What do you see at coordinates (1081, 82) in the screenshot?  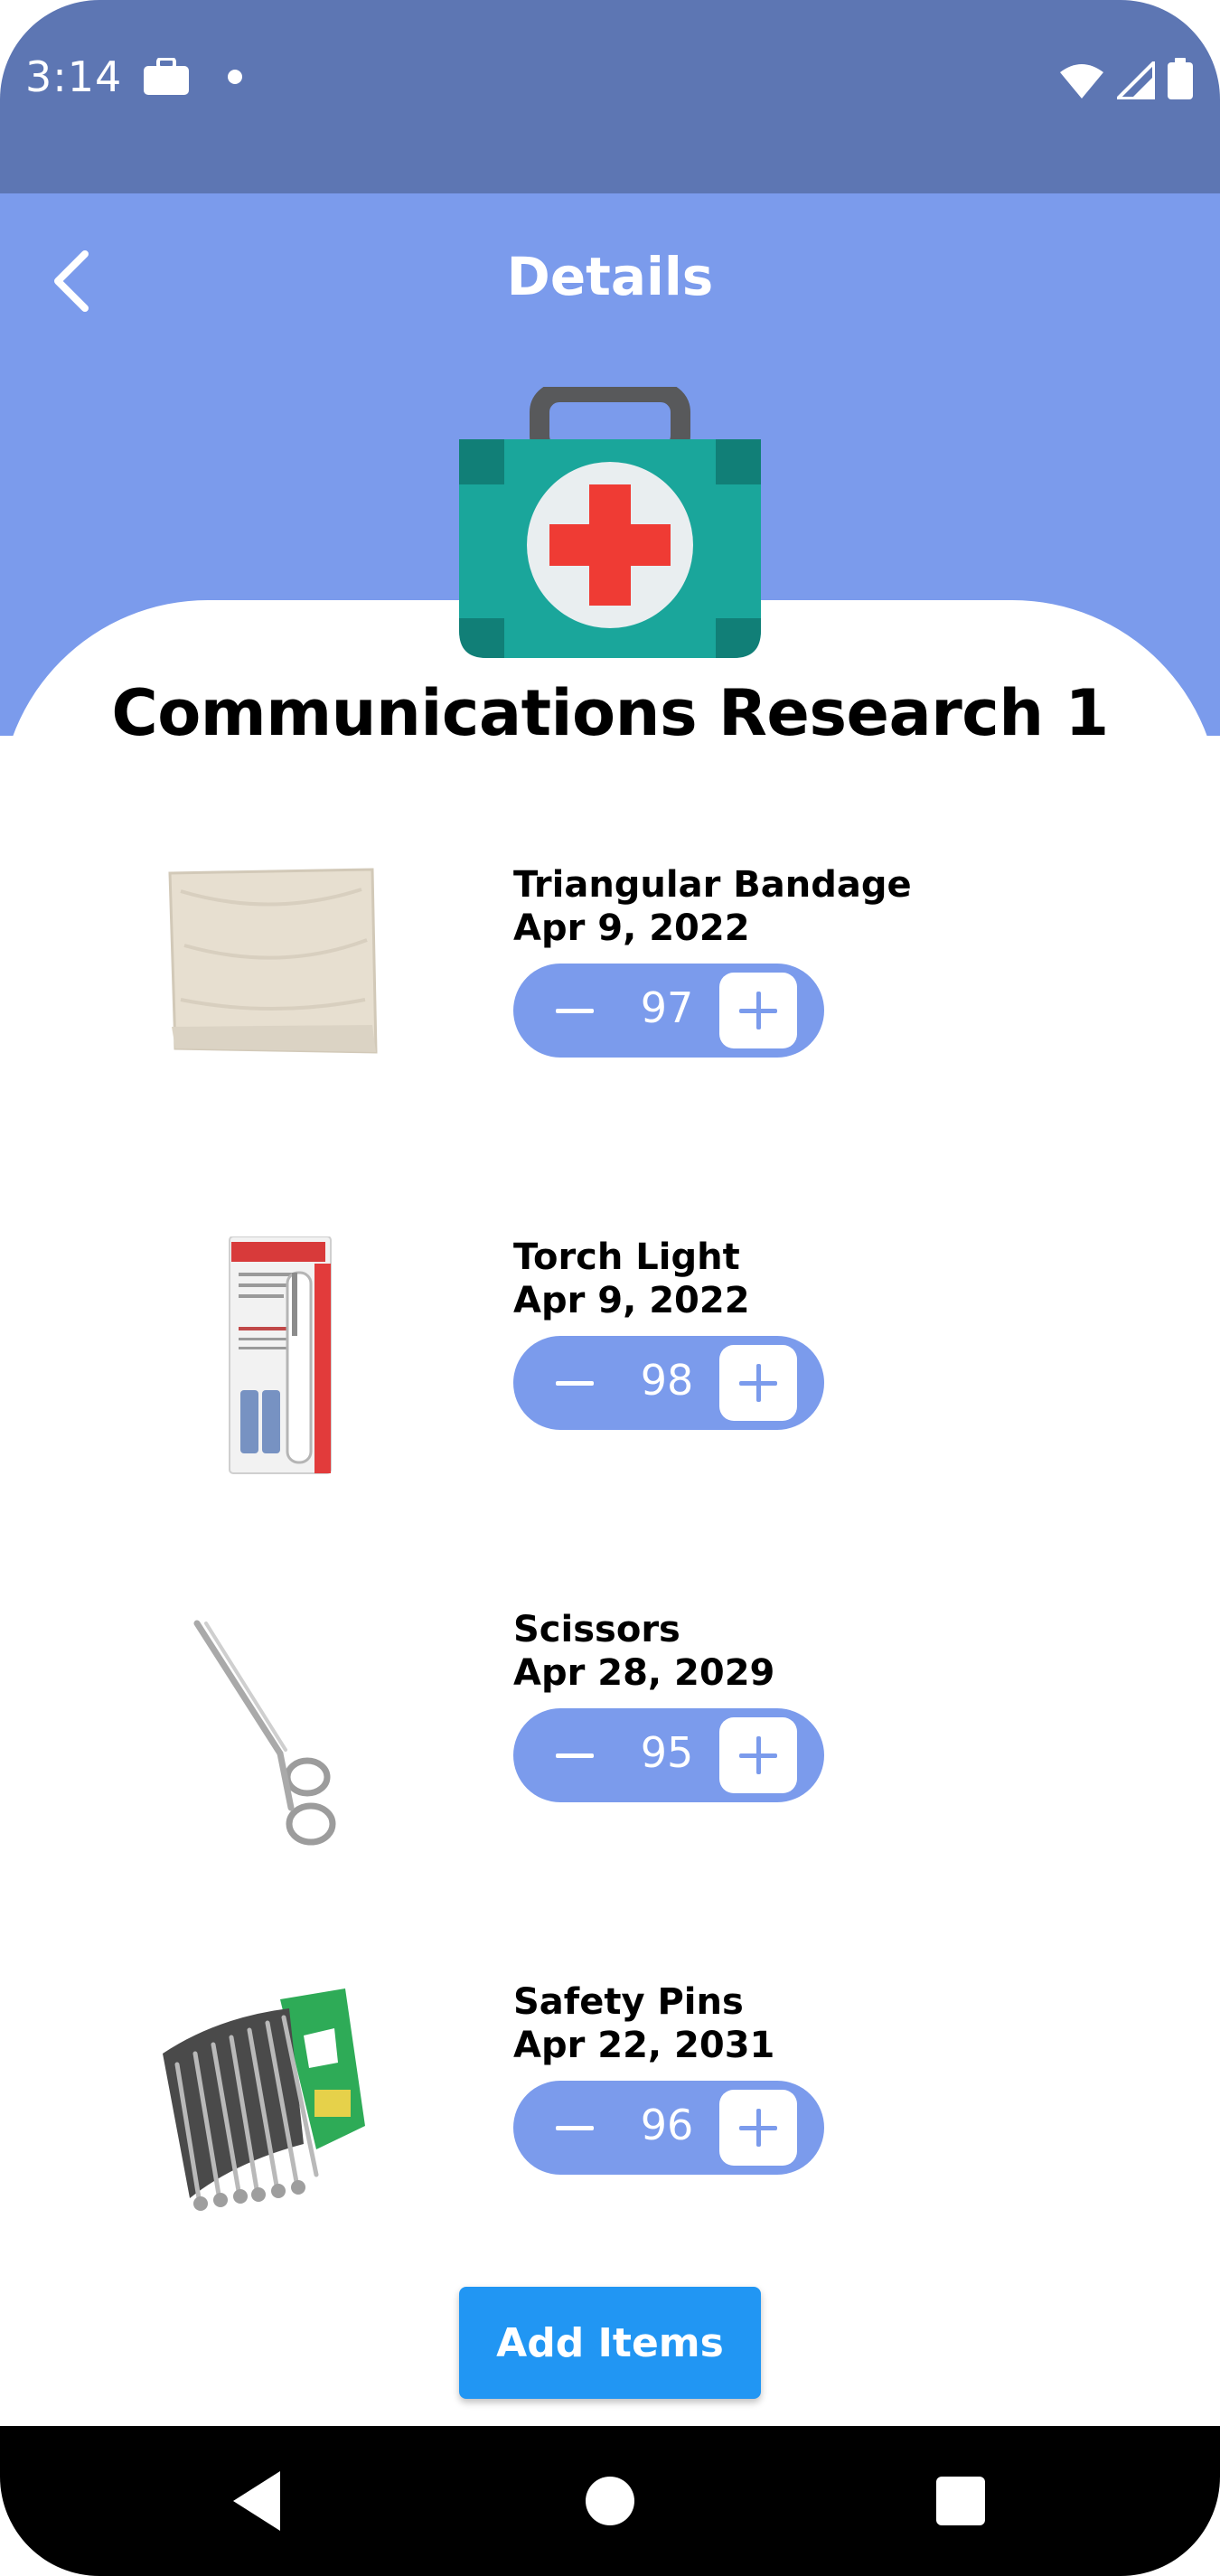 I see `wifi-icon` at bounding box center [1081, 82].